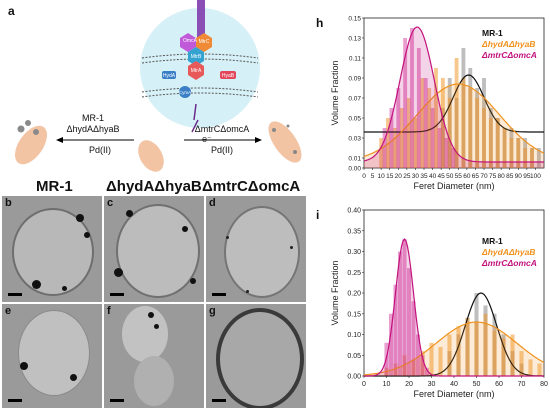 Image resolution: width=550 pixels, height=408 pixels. Describe the element at coordinates (204, 42) in the screenshot. I see `protein-label: MtrC` at that location.